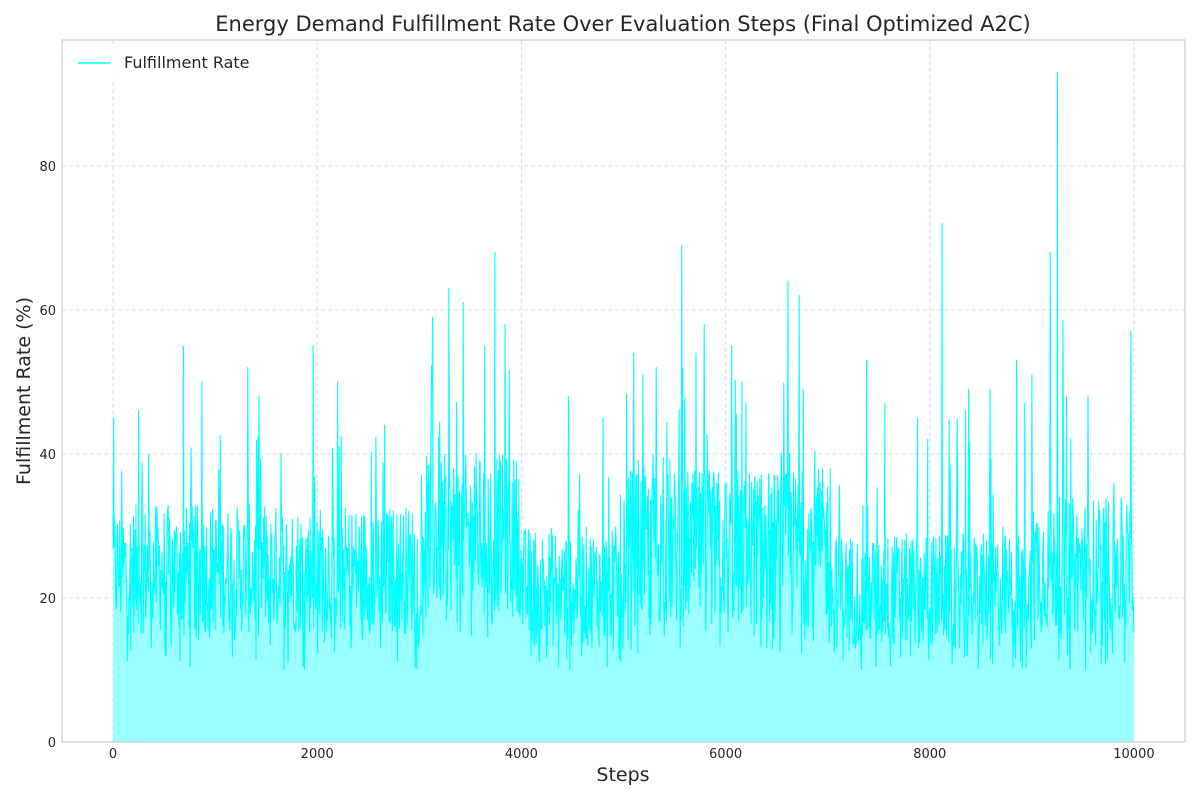 Image resolution: width=1200 pixels, height=804 pixels. I want to click on y-tick-label: 40, so click(47, 455).